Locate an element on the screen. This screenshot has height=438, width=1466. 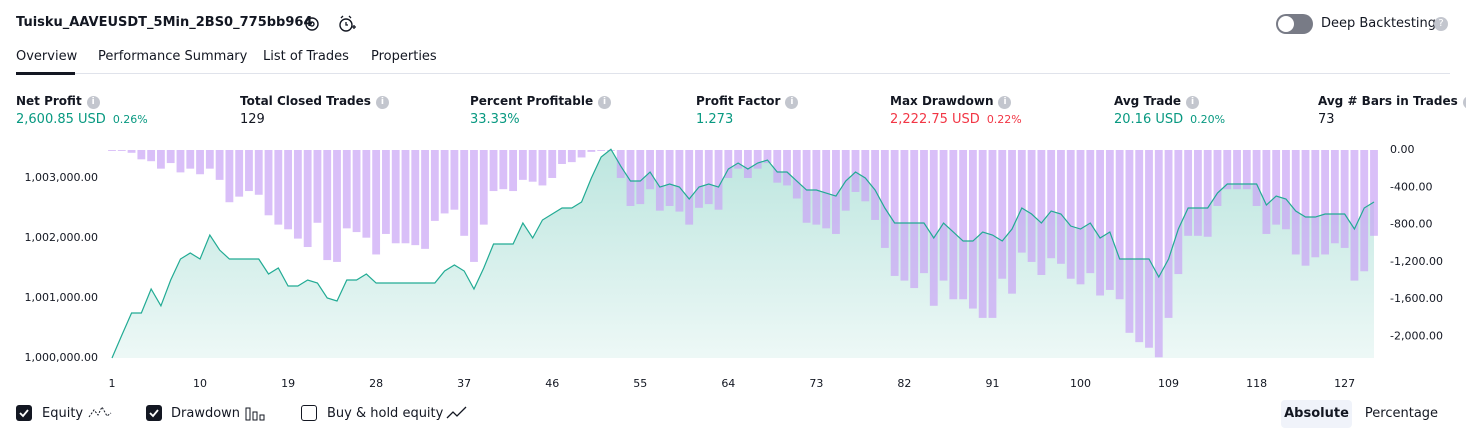
toggle-switch is located at coordinates (1294, 24).